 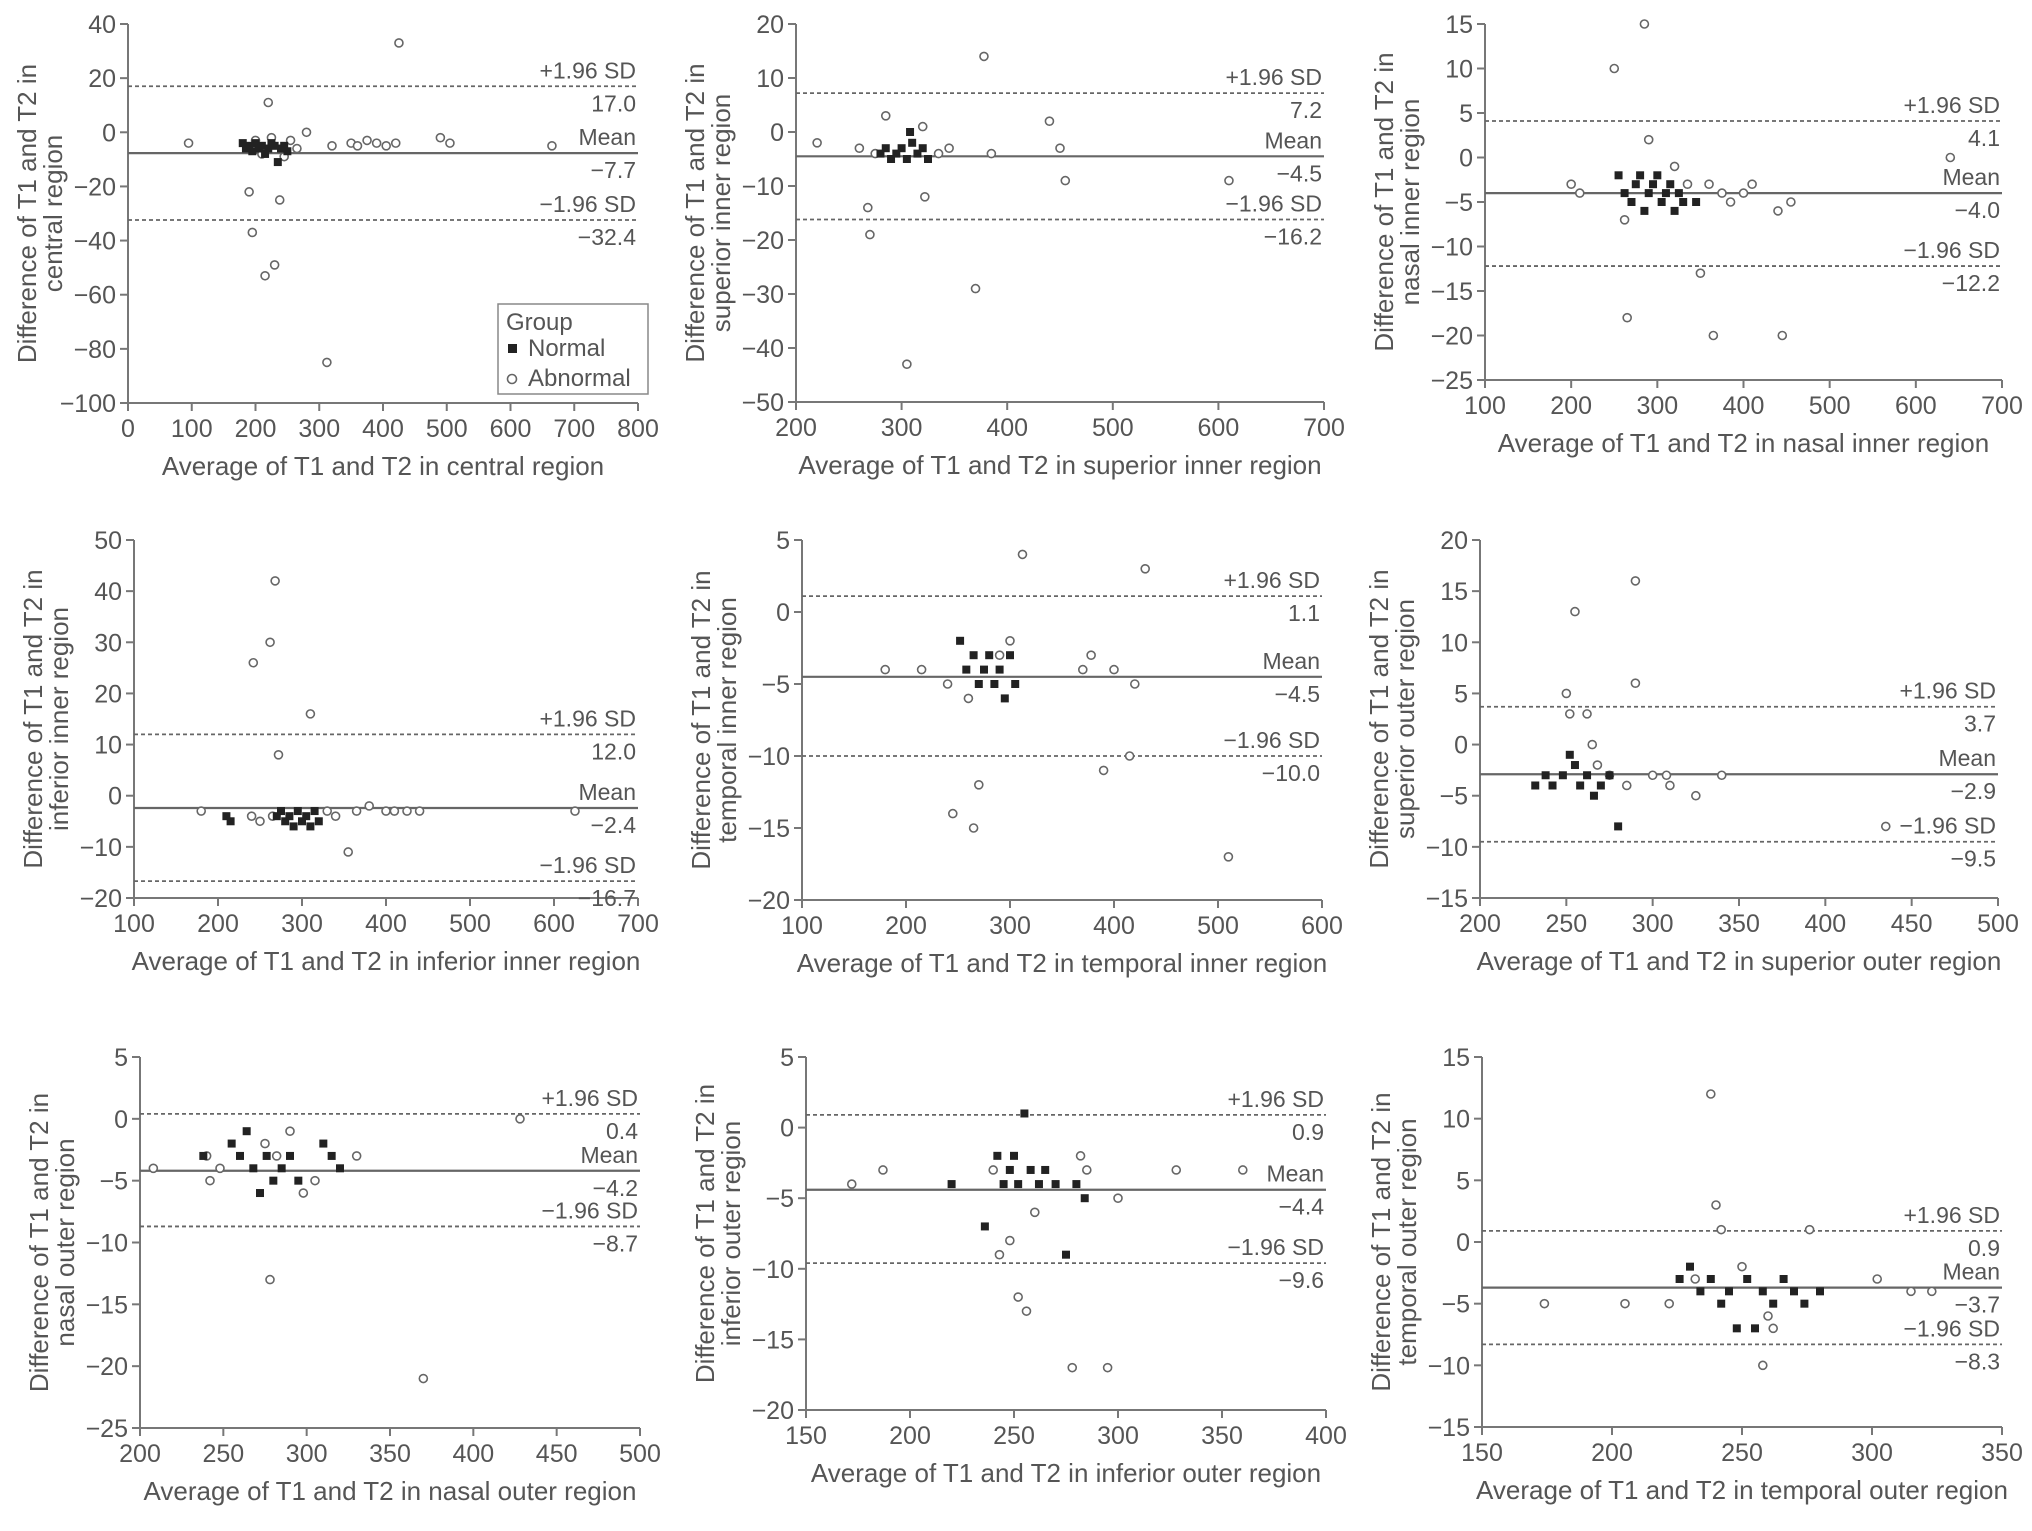 I want to click on y-tick-label: 10, so click(x=108, y=746).